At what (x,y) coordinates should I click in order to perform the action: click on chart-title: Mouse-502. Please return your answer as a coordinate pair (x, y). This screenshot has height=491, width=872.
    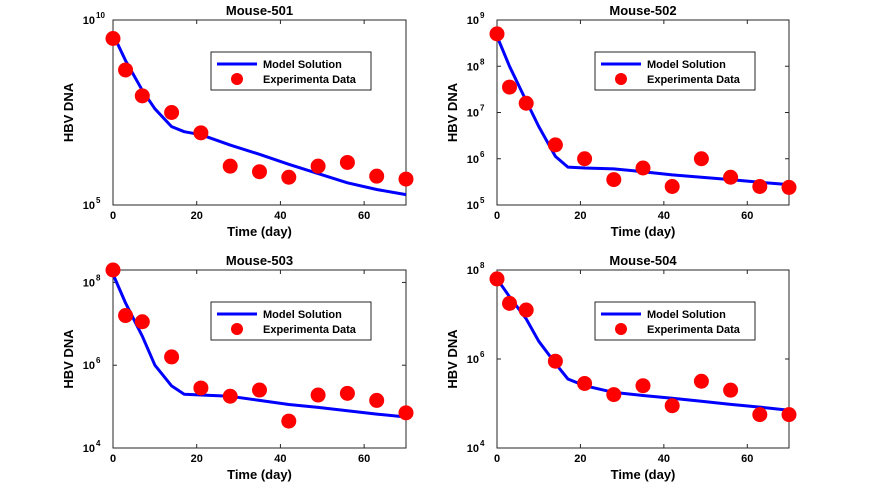
    Looking at the image, I should click on (642, 10).